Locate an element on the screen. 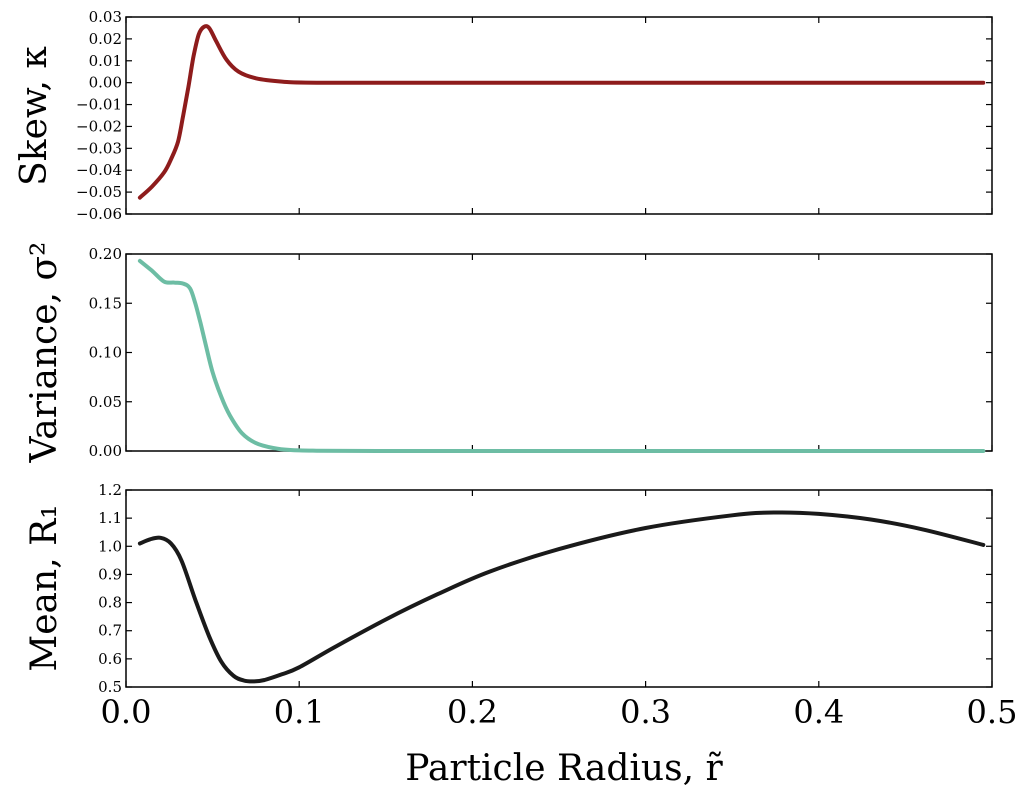 The image size is (1024, 794). variance-y-tick-label: 0.20 is located at coordinates (105, 254).